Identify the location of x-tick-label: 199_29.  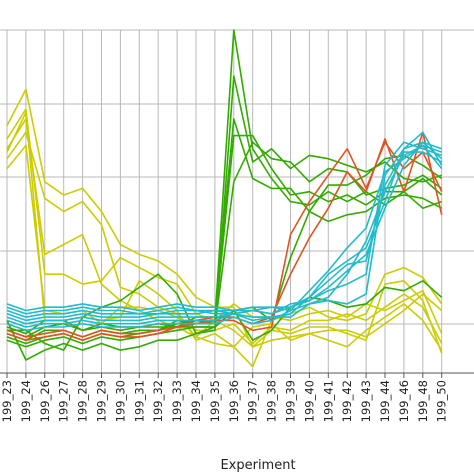
(102, 401).